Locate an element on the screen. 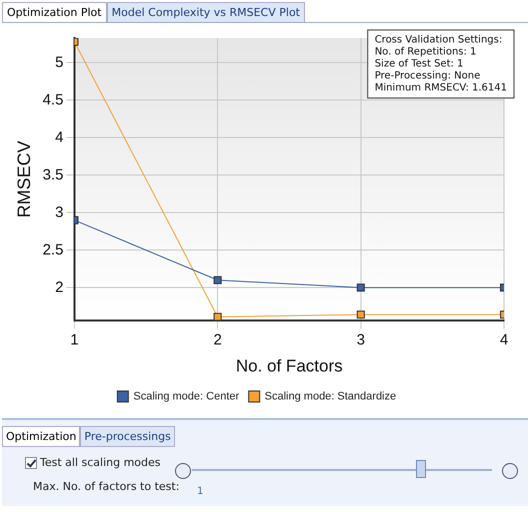  x-axis-title: No. of Factors is located at coordinates (289, 366).